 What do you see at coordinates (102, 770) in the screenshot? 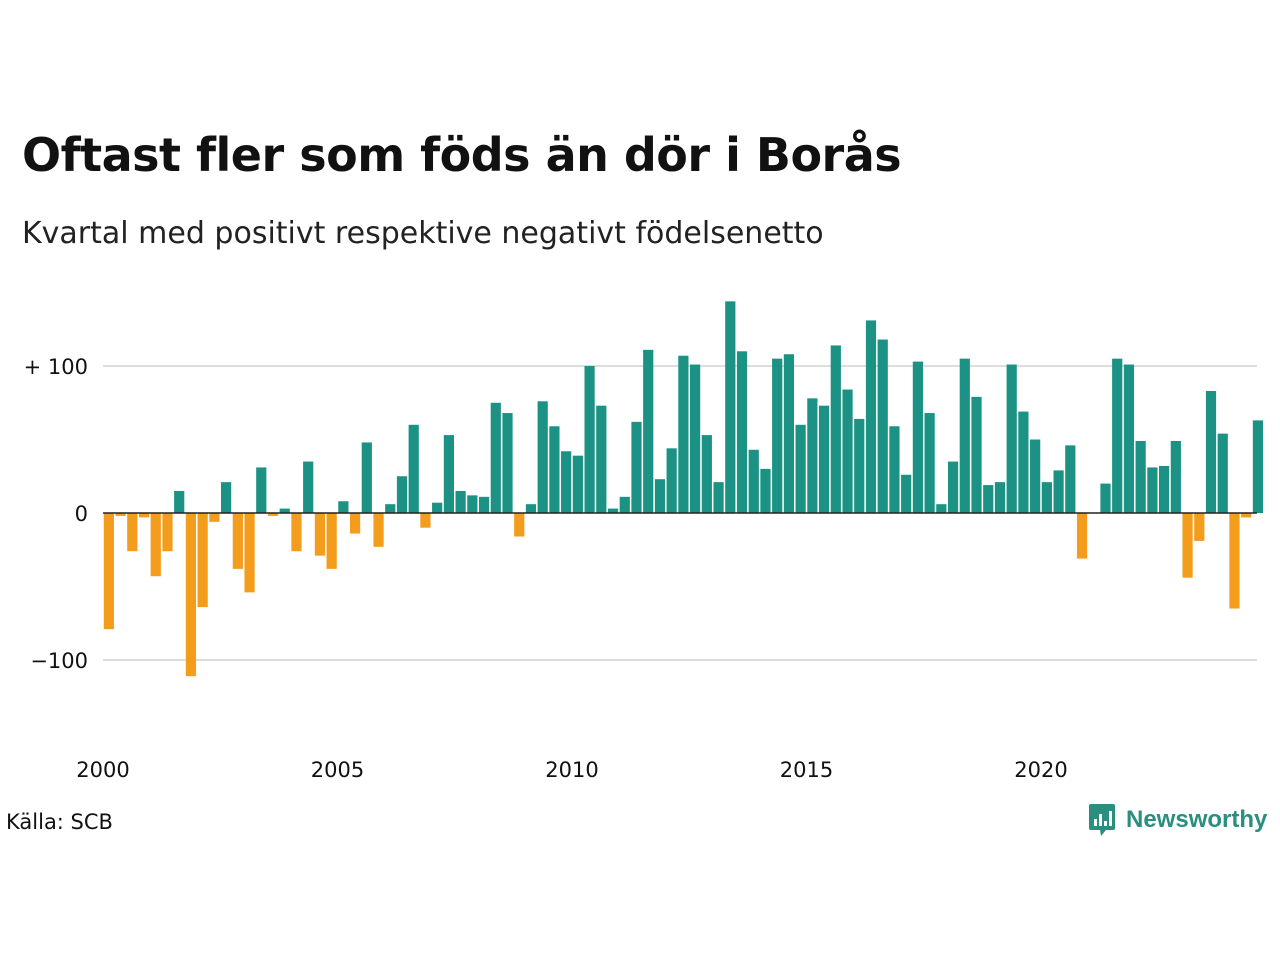
I see `x-tick-label: 2000` at bounding box center [102, 770].